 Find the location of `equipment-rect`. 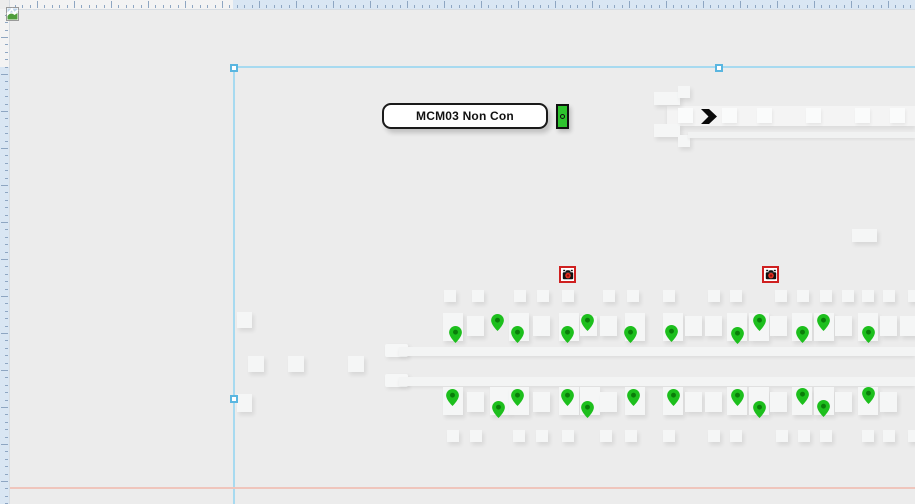

equipment-rect is located at coordinates (864, 235).